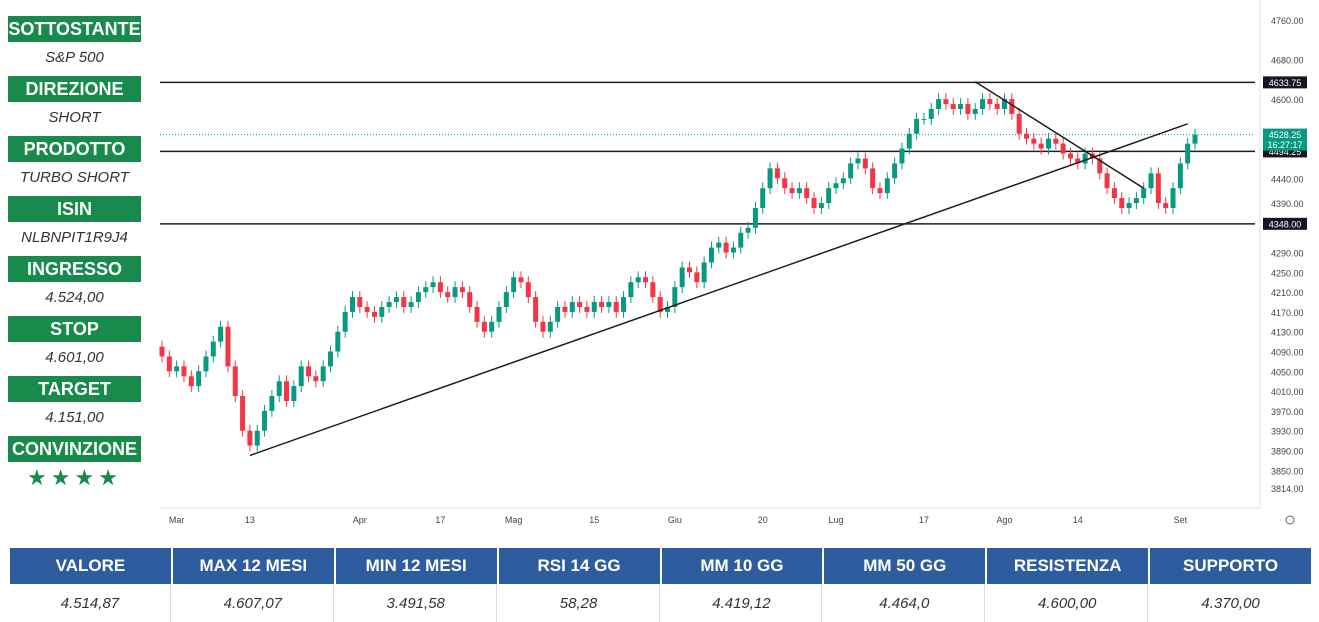 This screenshot has height=622, width=1319. I want to click on label-isin: ISIN, so click(74, 209).